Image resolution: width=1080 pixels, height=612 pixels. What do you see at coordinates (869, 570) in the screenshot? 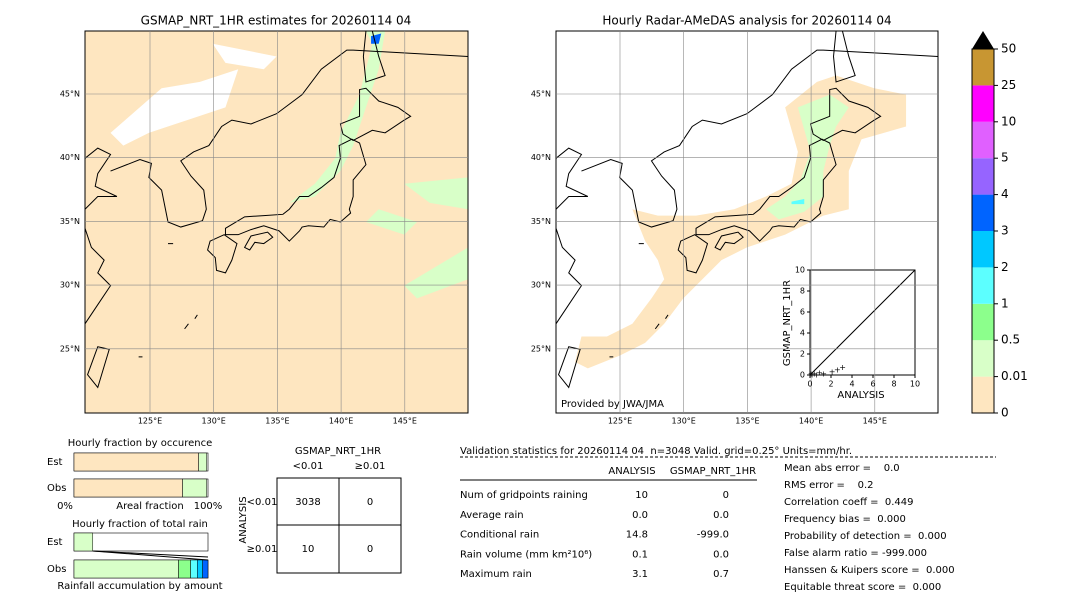
I see `score: Hanssen & Kuipers score = 0.000` at bounding box center [869, 570].